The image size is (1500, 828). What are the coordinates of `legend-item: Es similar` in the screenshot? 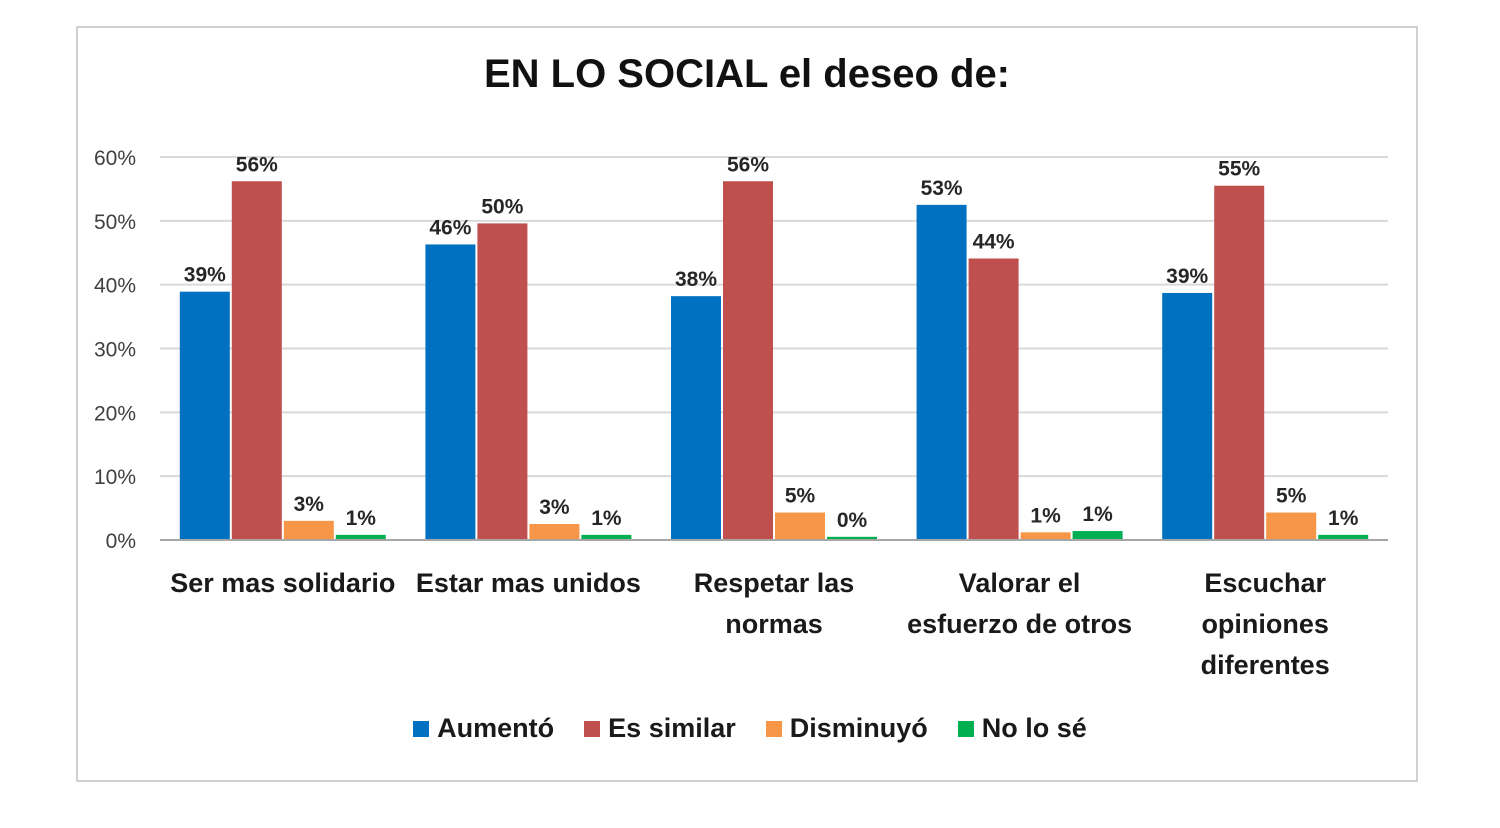 It's located at (660, 728).